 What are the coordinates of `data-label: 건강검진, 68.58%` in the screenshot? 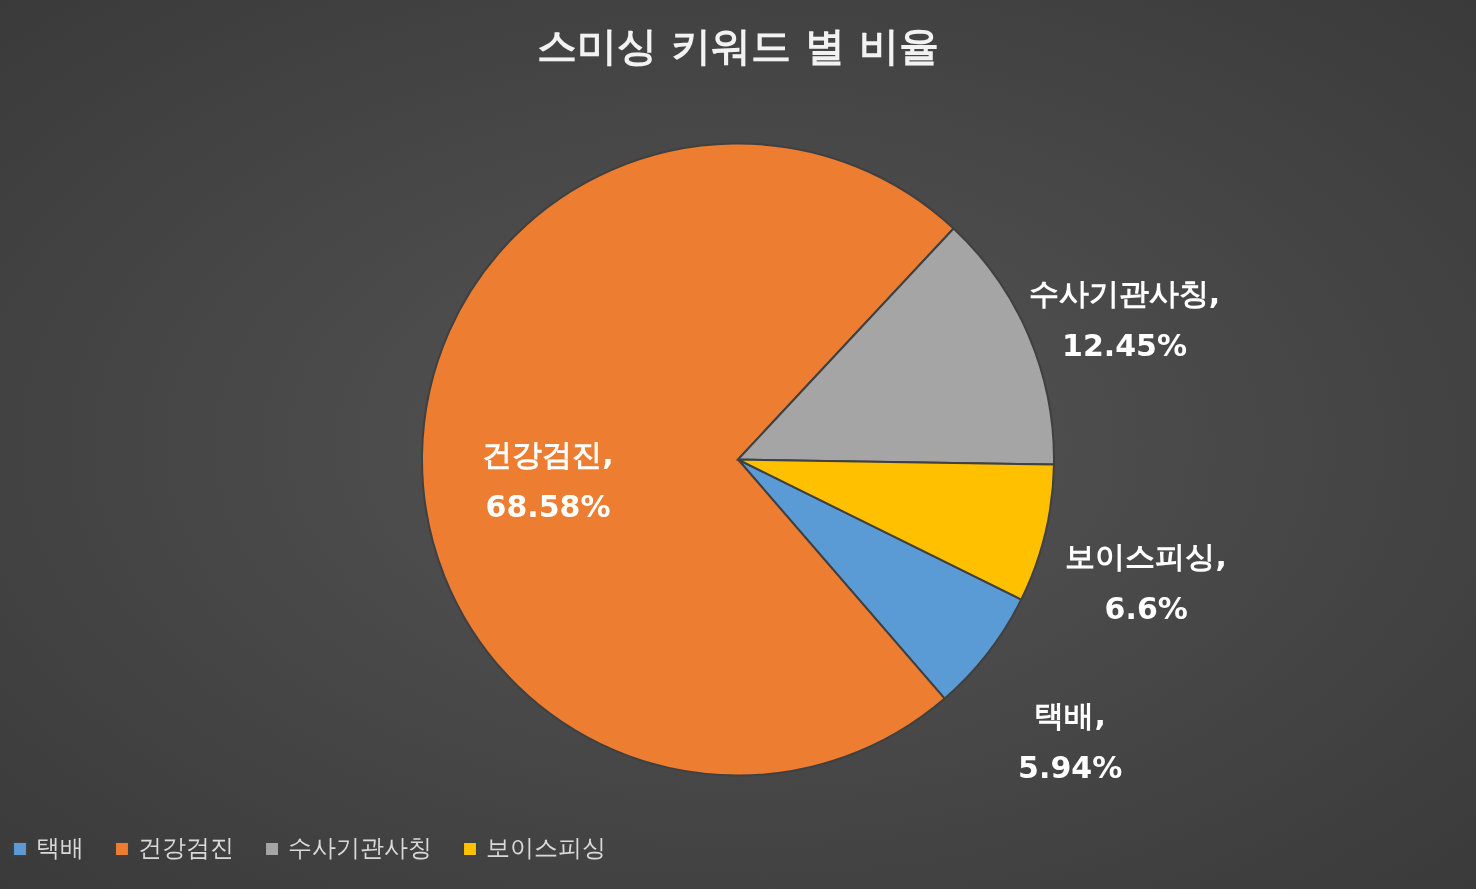 It's located at (548, 480).